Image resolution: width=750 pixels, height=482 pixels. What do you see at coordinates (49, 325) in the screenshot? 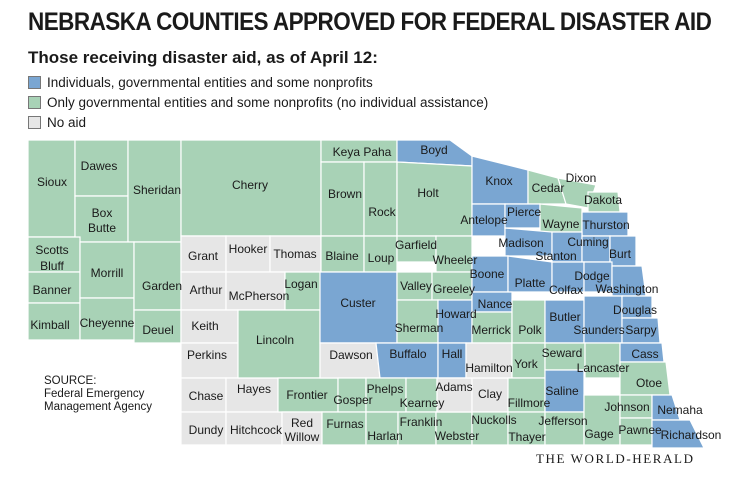
I see `county-label-kimball: Kimball` at bounding box center [49, 325].